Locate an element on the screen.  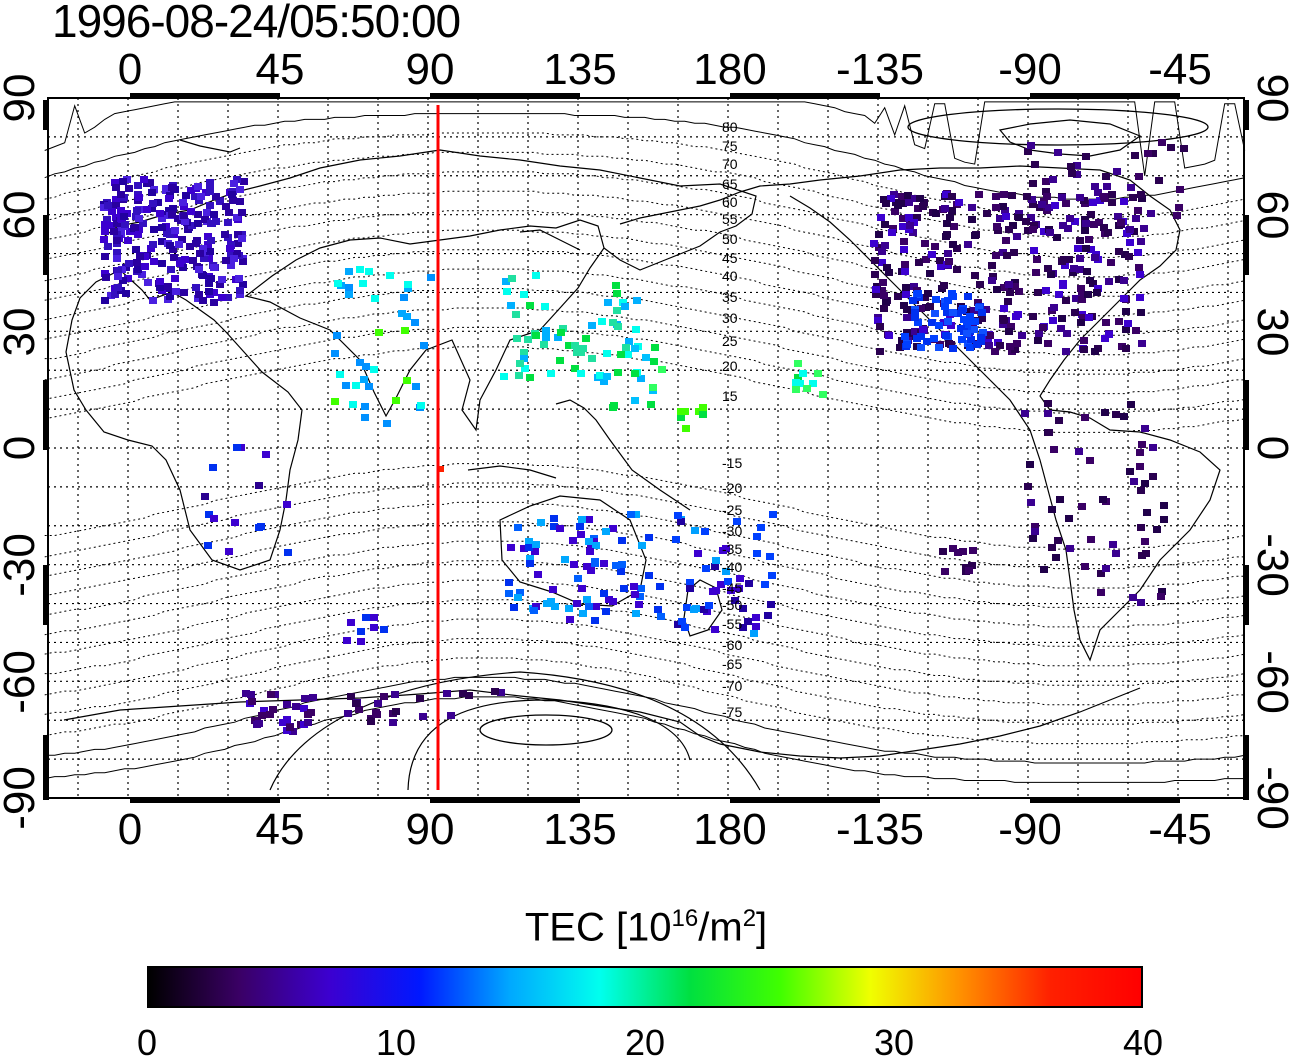
mlat-label: 25 is located at coordinates (730, 341).